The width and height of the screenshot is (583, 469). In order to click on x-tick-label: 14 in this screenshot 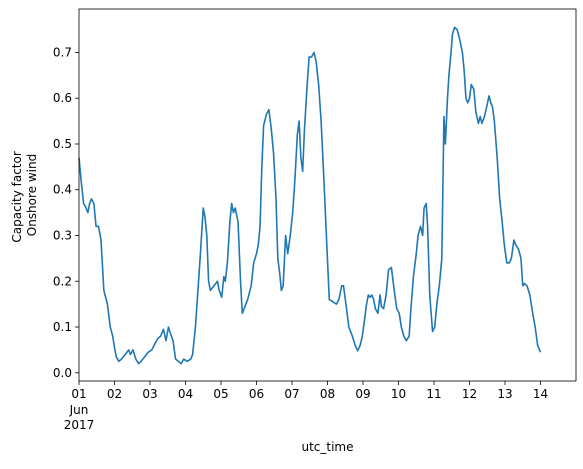, I will do `click(540, 394)`.